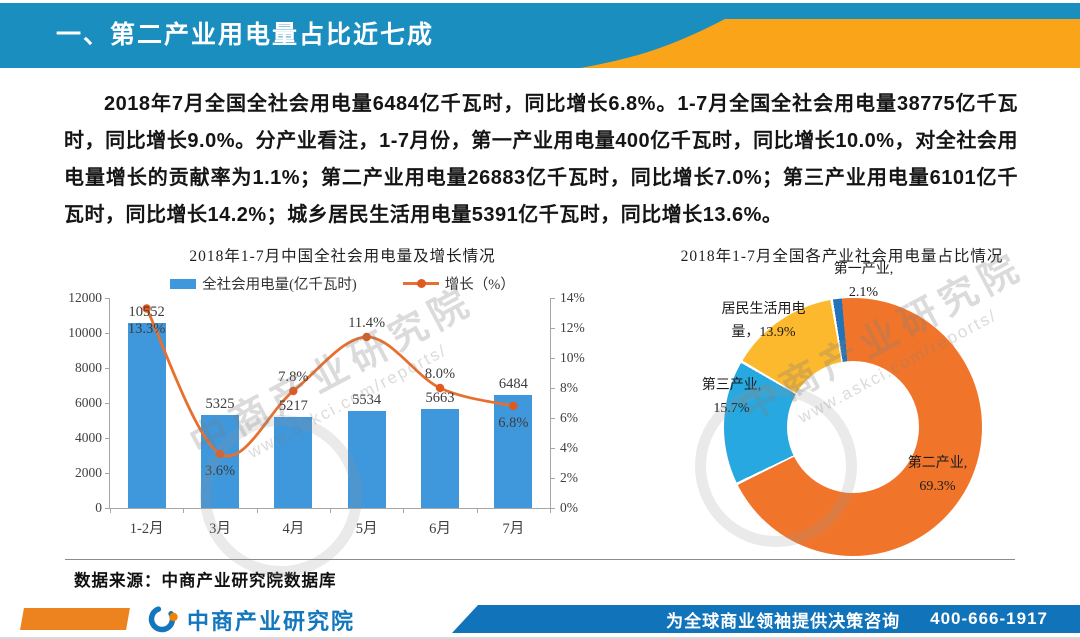 This screenshot has width=1080, height=639. I want to click on left-axis-tick-label: 10000, so click(85, 332).